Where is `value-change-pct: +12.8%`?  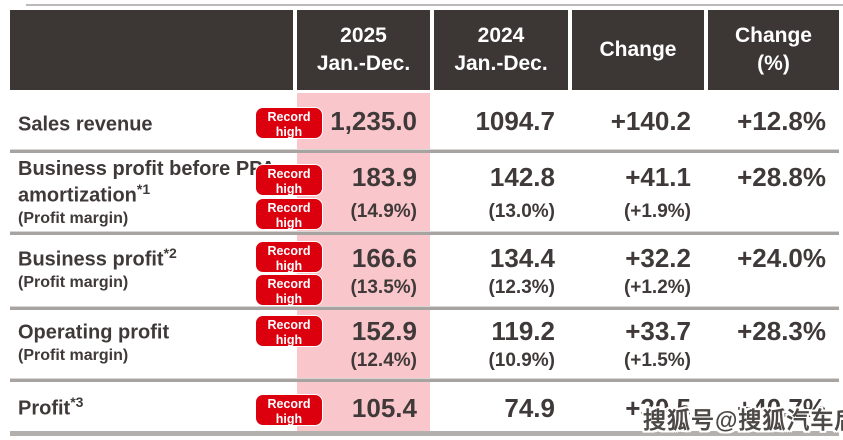 value-change-pct: +12.8% is located at coordinates (781, 121).